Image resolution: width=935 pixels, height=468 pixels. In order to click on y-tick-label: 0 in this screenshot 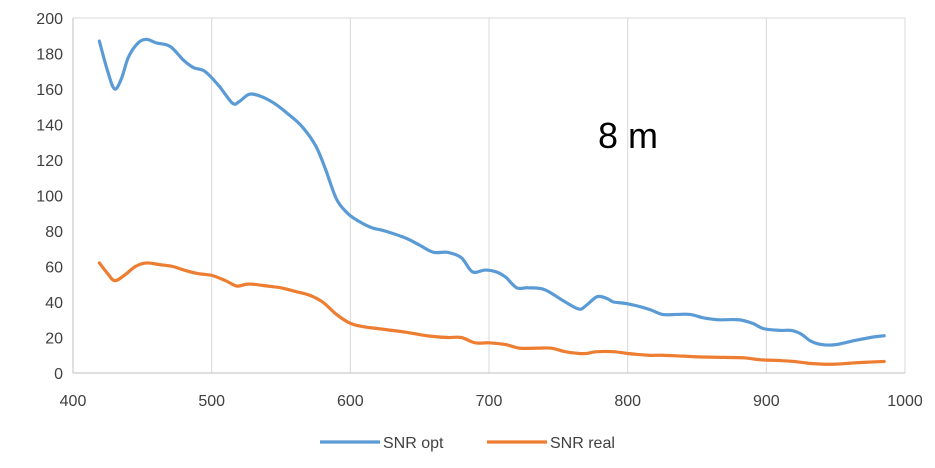, I will do `click(58, 374)`.